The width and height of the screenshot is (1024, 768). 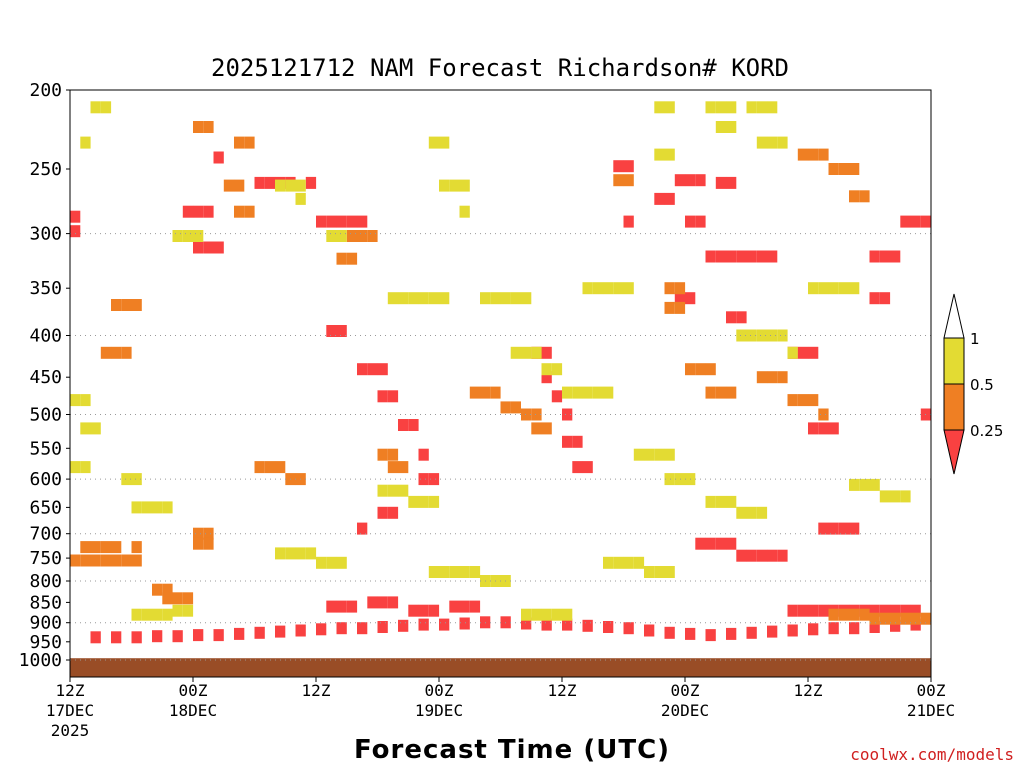 What do you see at coordinates (982, 385) in the screenshot?
I see `legend-label: 0.5` at bounding box center [982, 385].